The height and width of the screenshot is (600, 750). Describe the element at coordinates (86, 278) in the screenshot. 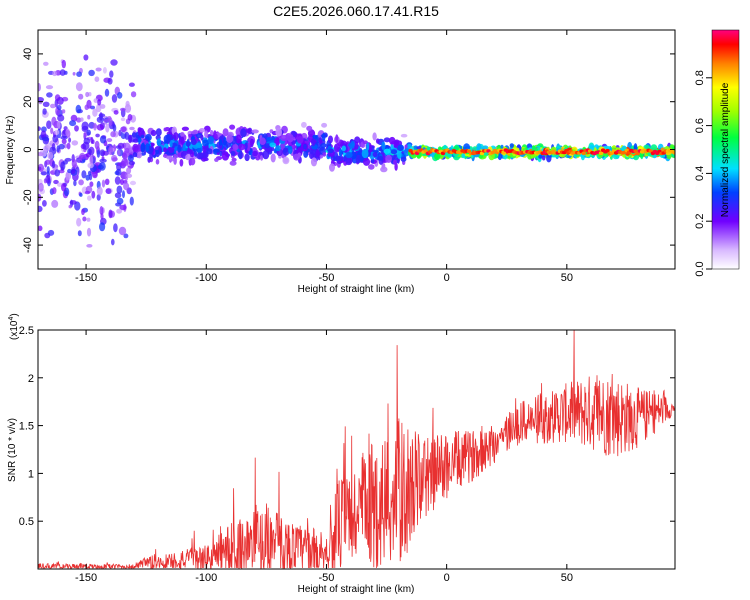

I see `x-tick-label: -150` at that location.